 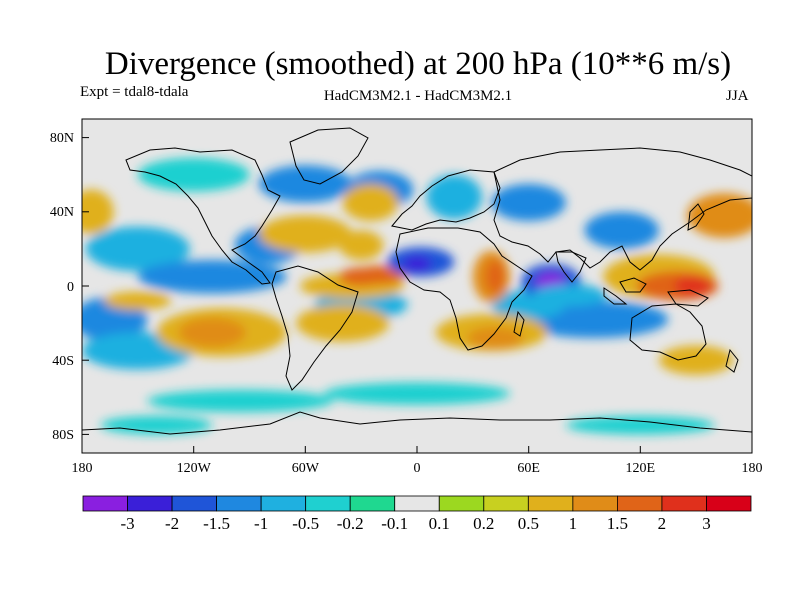 I want to click on colorbar-label: -3, so click(x=127, y=523).